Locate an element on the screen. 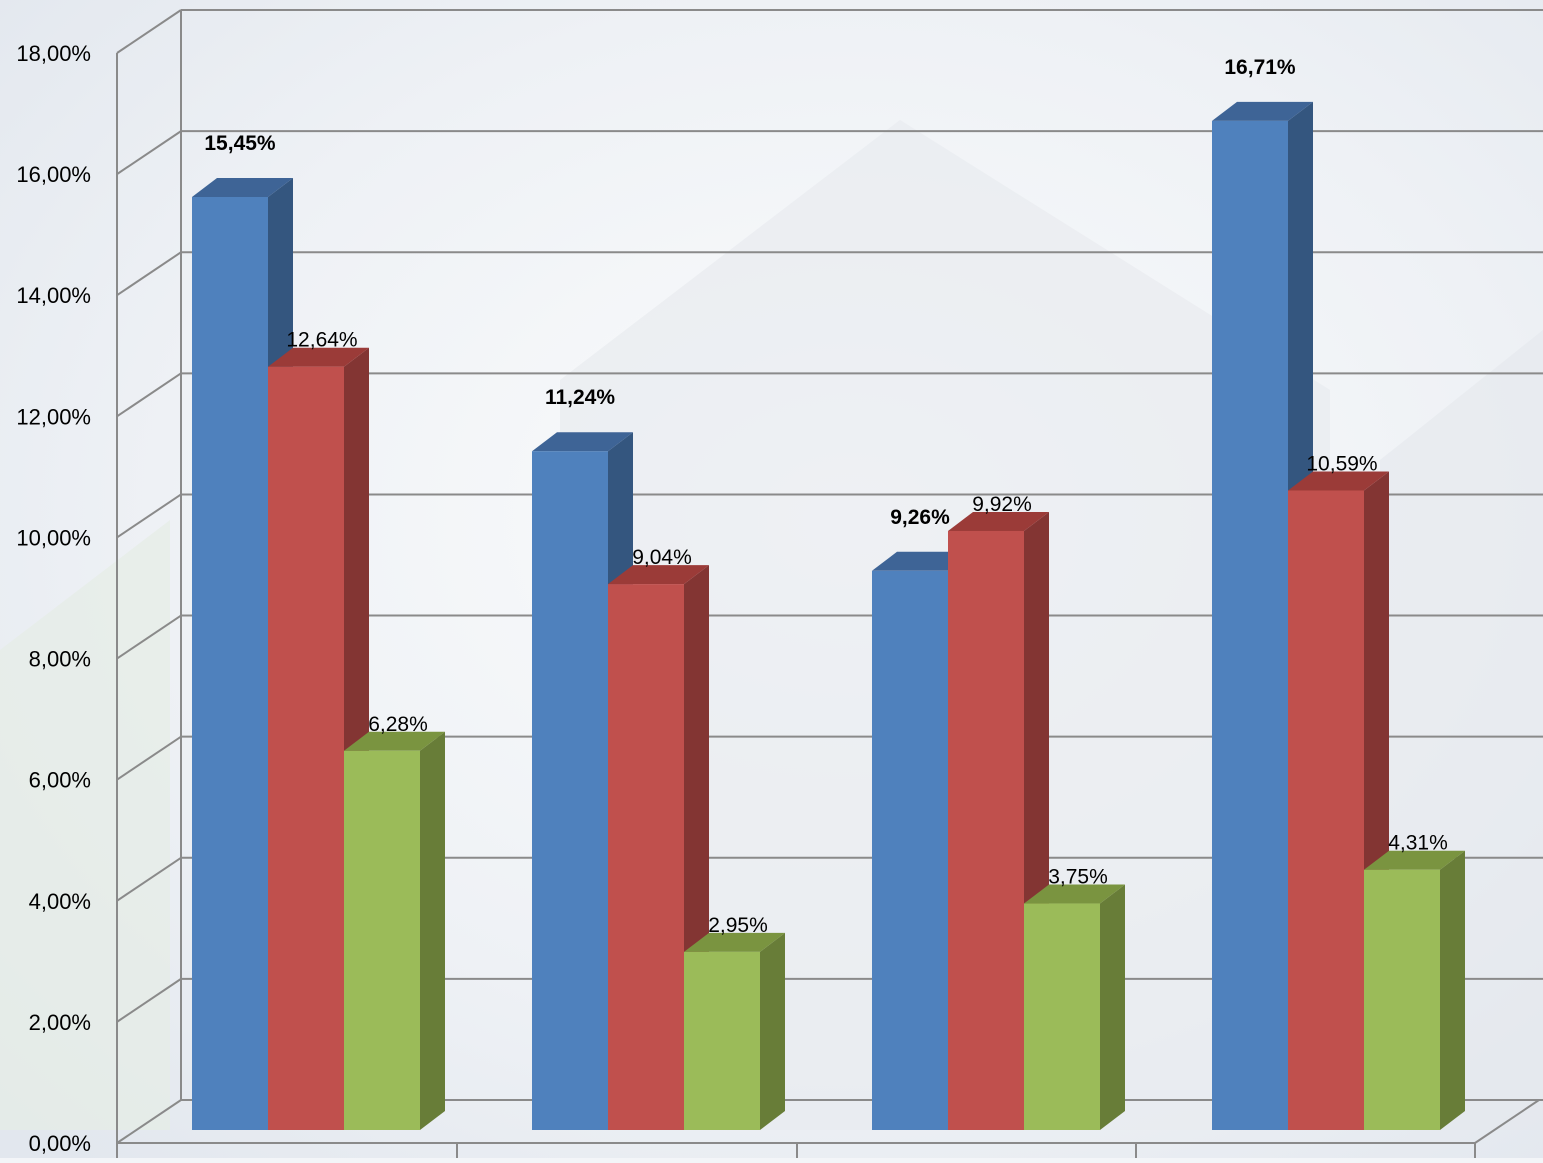 The image size is (1543, 1163). data-label: 12,64% is located at coordinates (321, 340).